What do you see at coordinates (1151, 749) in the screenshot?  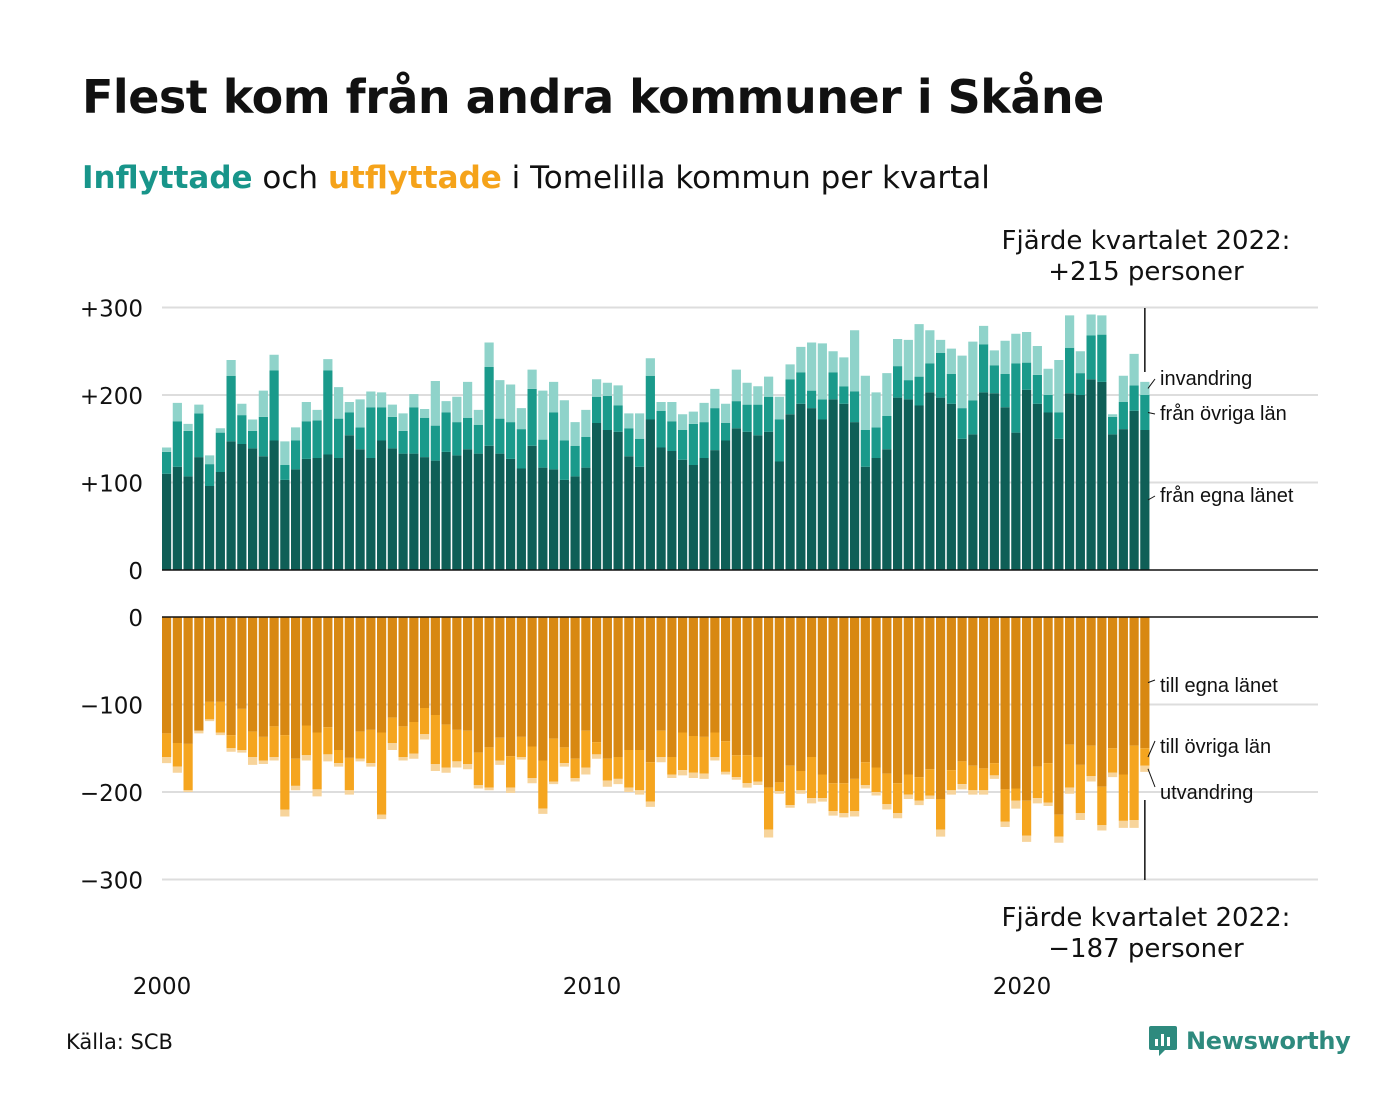 I see `series-label-leader-outflow` at bounding box center [1151, 749].